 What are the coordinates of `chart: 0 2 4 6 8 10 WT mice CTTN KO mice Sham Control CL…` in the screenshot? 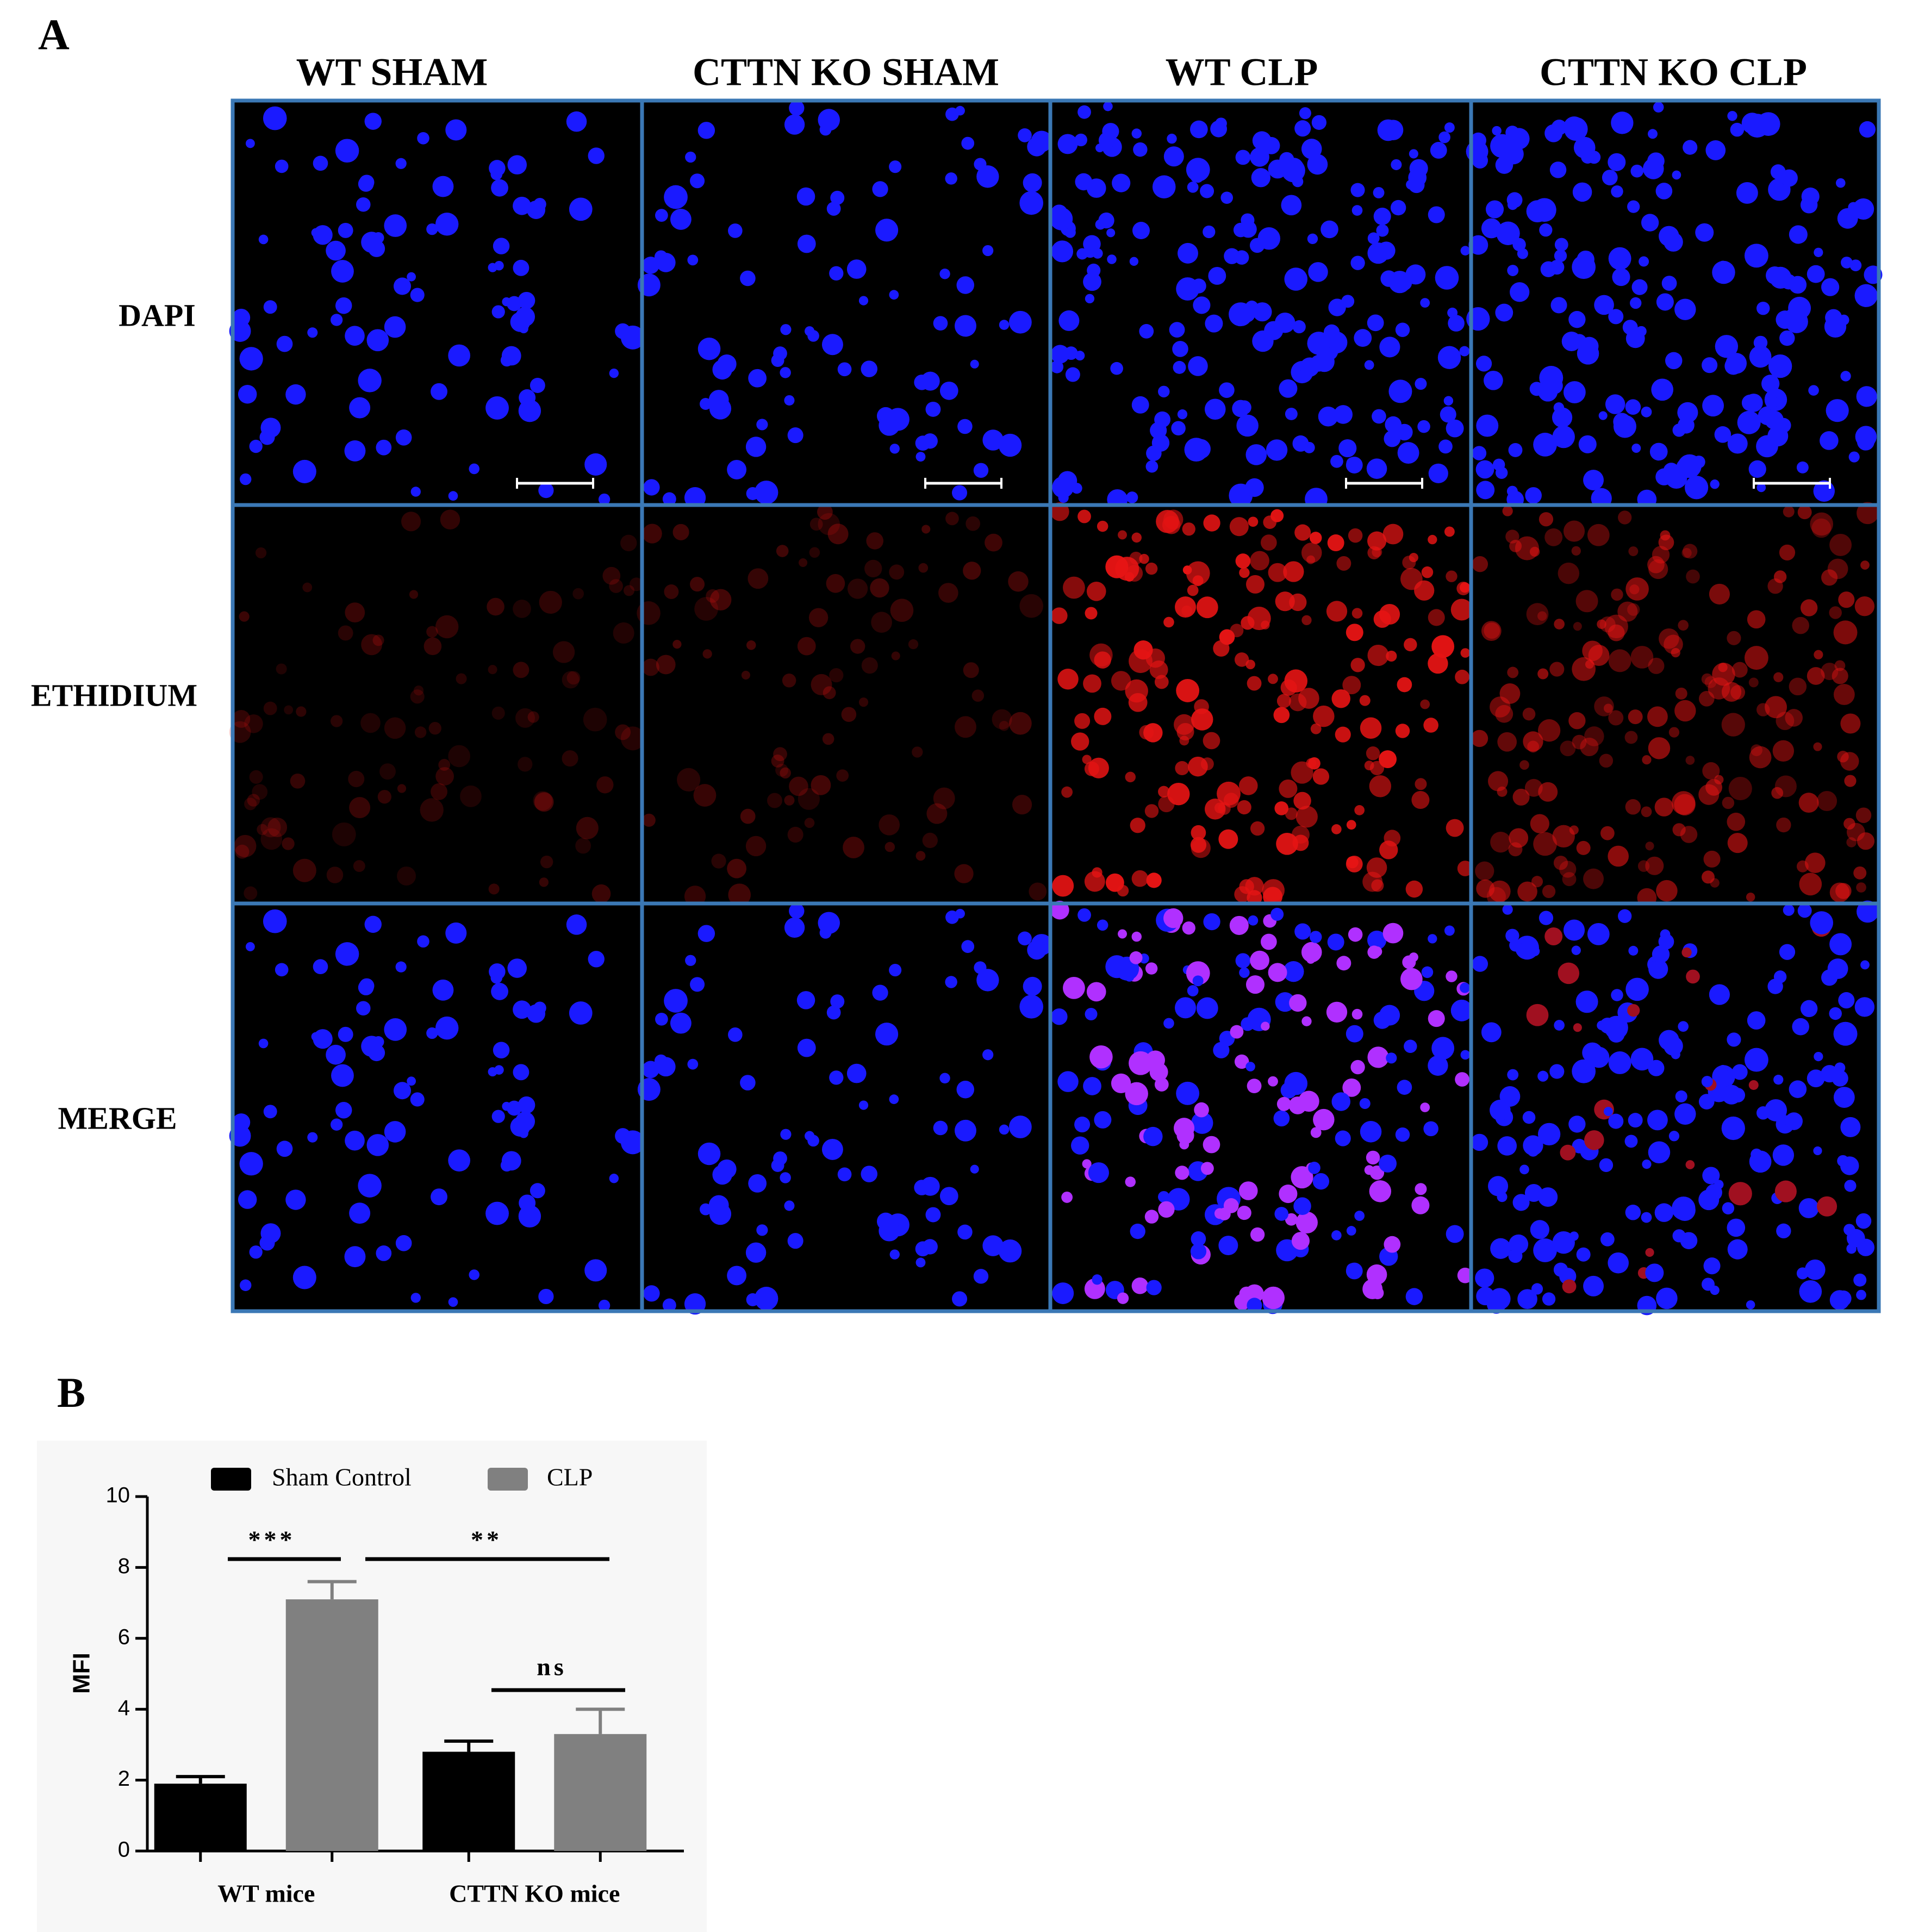 It's located at (395, 1686).